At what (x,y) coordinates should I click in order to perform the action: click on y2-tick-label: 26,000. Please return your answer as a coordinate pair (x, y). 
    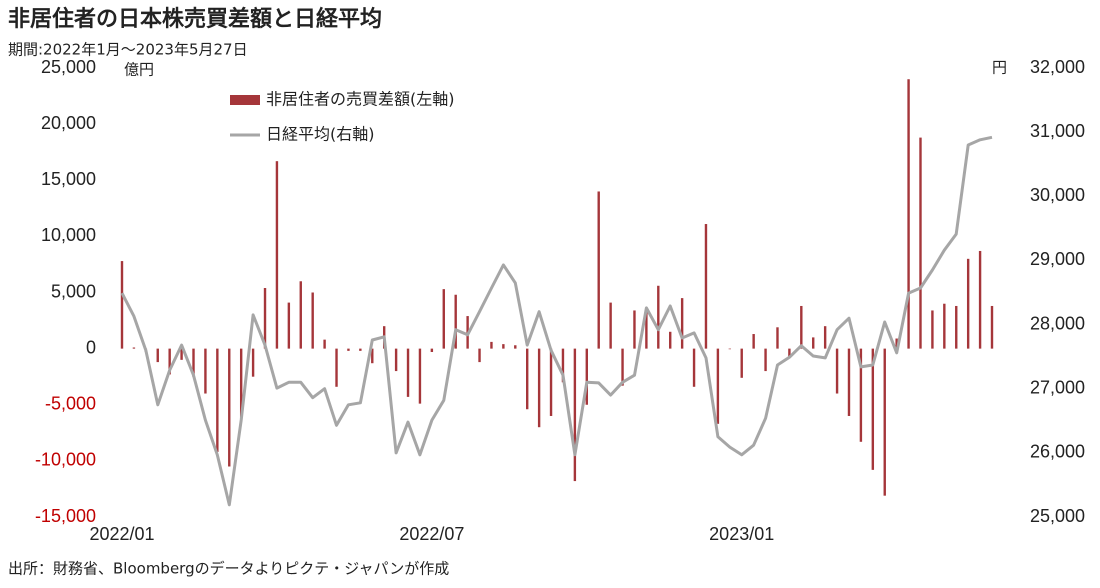
    Looking at the image, I should click on (1057, 452).